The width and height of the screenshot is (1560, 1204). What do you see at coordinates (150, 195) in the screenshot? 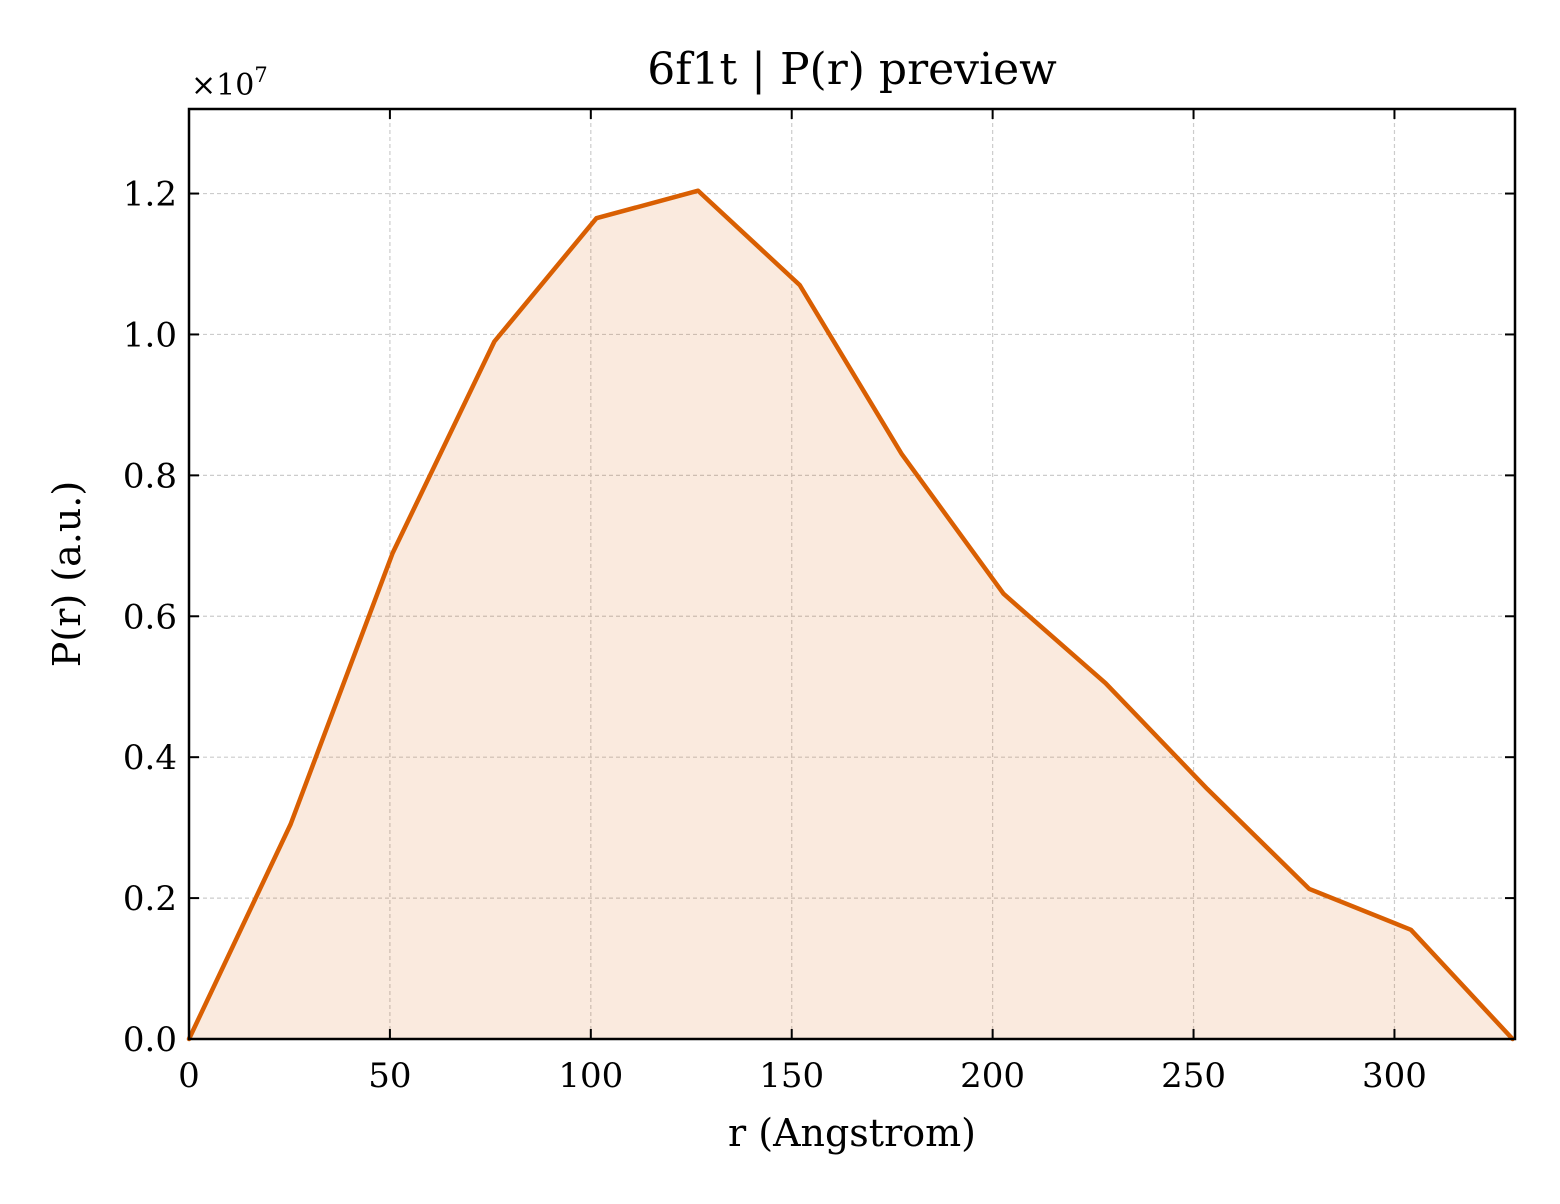
I see `y-tick-label: 1.2` at bounding box center [150, 195].